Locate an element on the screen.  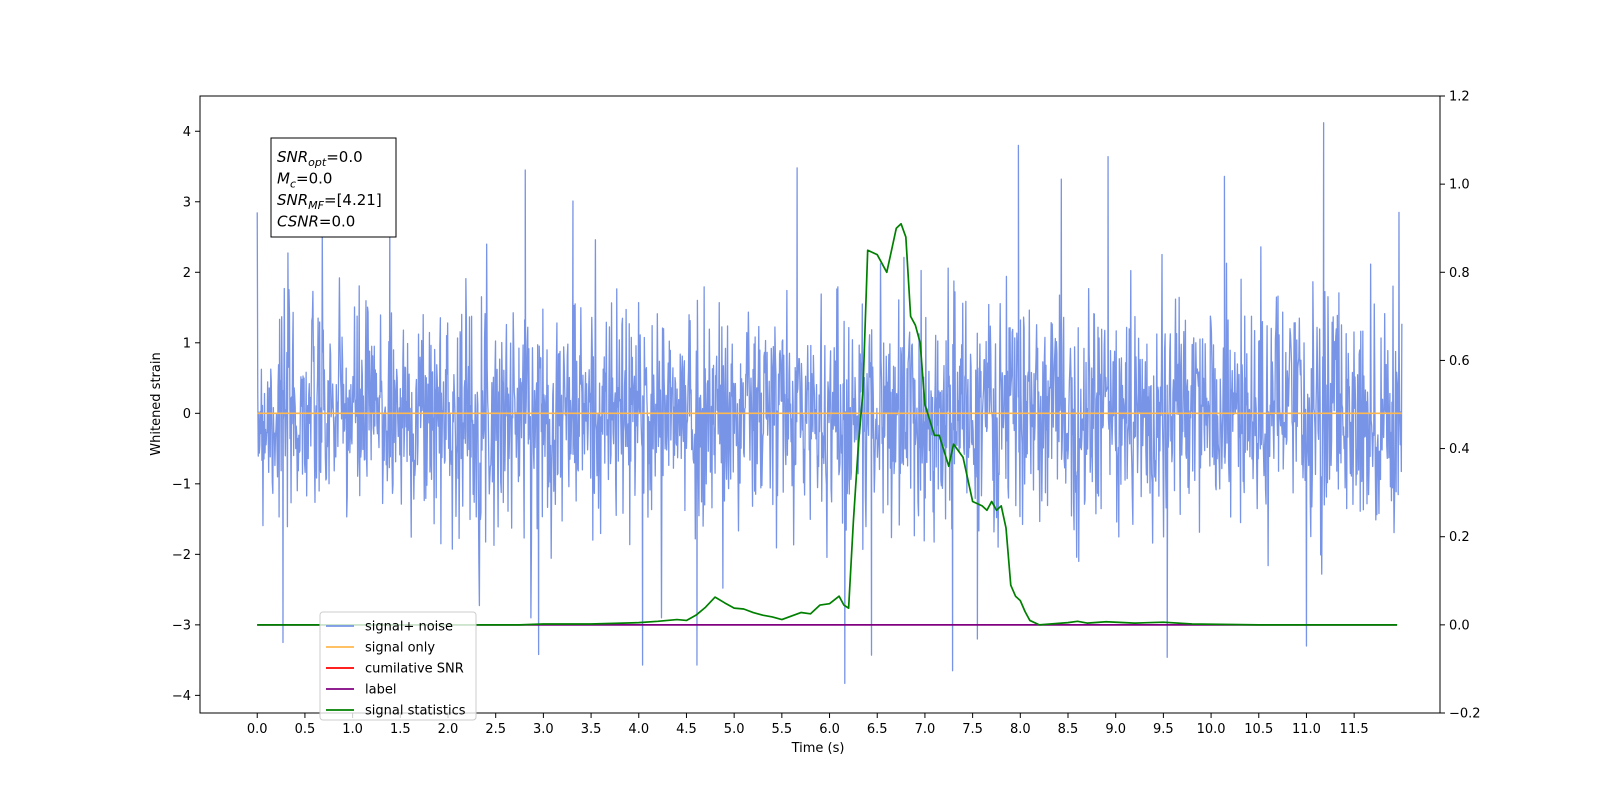
y-axis-left: −4 −3 −2 −1 0 1 2 3 4 is located at coordinates (186, 414).